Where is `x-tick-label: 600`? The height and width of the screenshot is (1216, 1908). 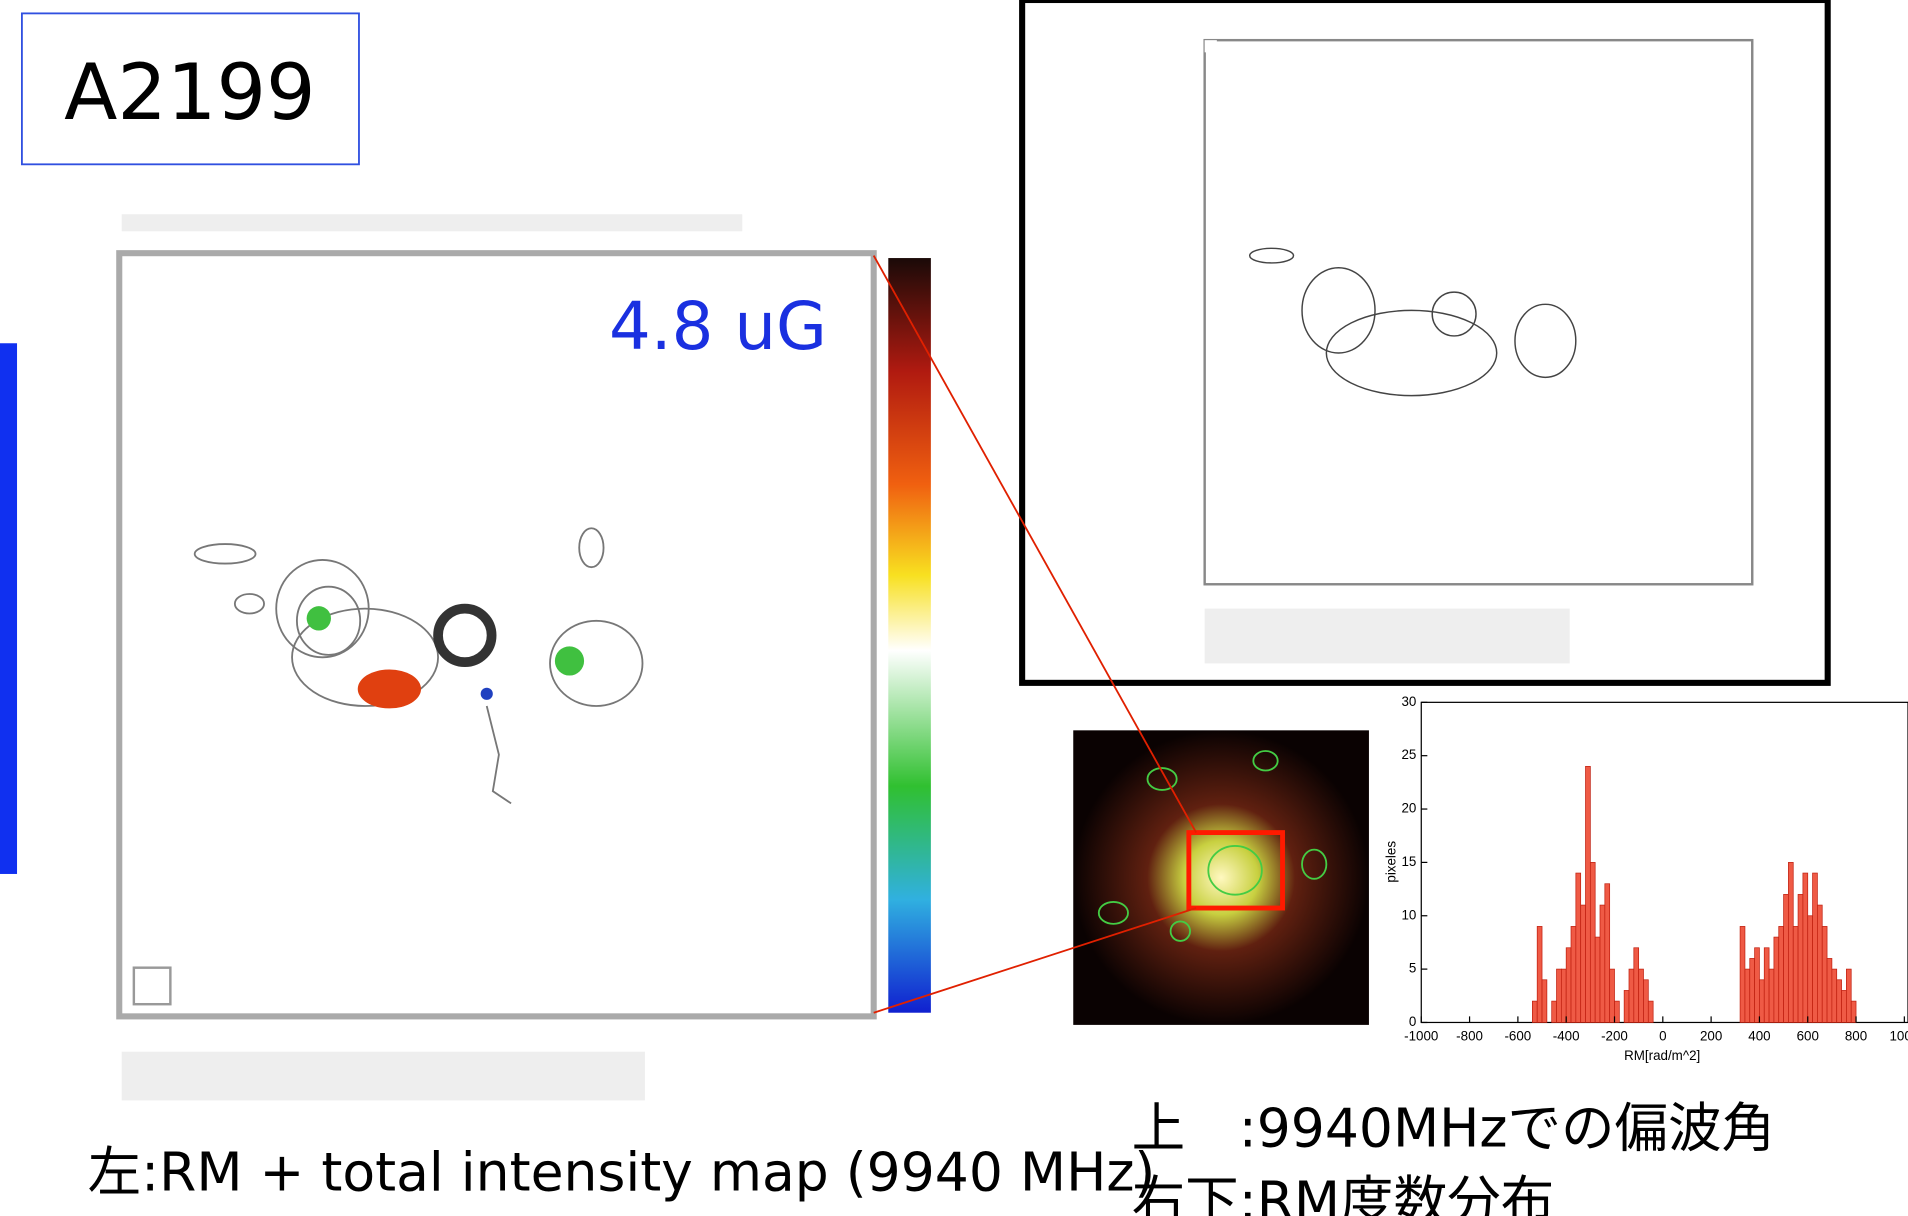
x-tick-label: 600 is located at coordinates (1808, 1036).